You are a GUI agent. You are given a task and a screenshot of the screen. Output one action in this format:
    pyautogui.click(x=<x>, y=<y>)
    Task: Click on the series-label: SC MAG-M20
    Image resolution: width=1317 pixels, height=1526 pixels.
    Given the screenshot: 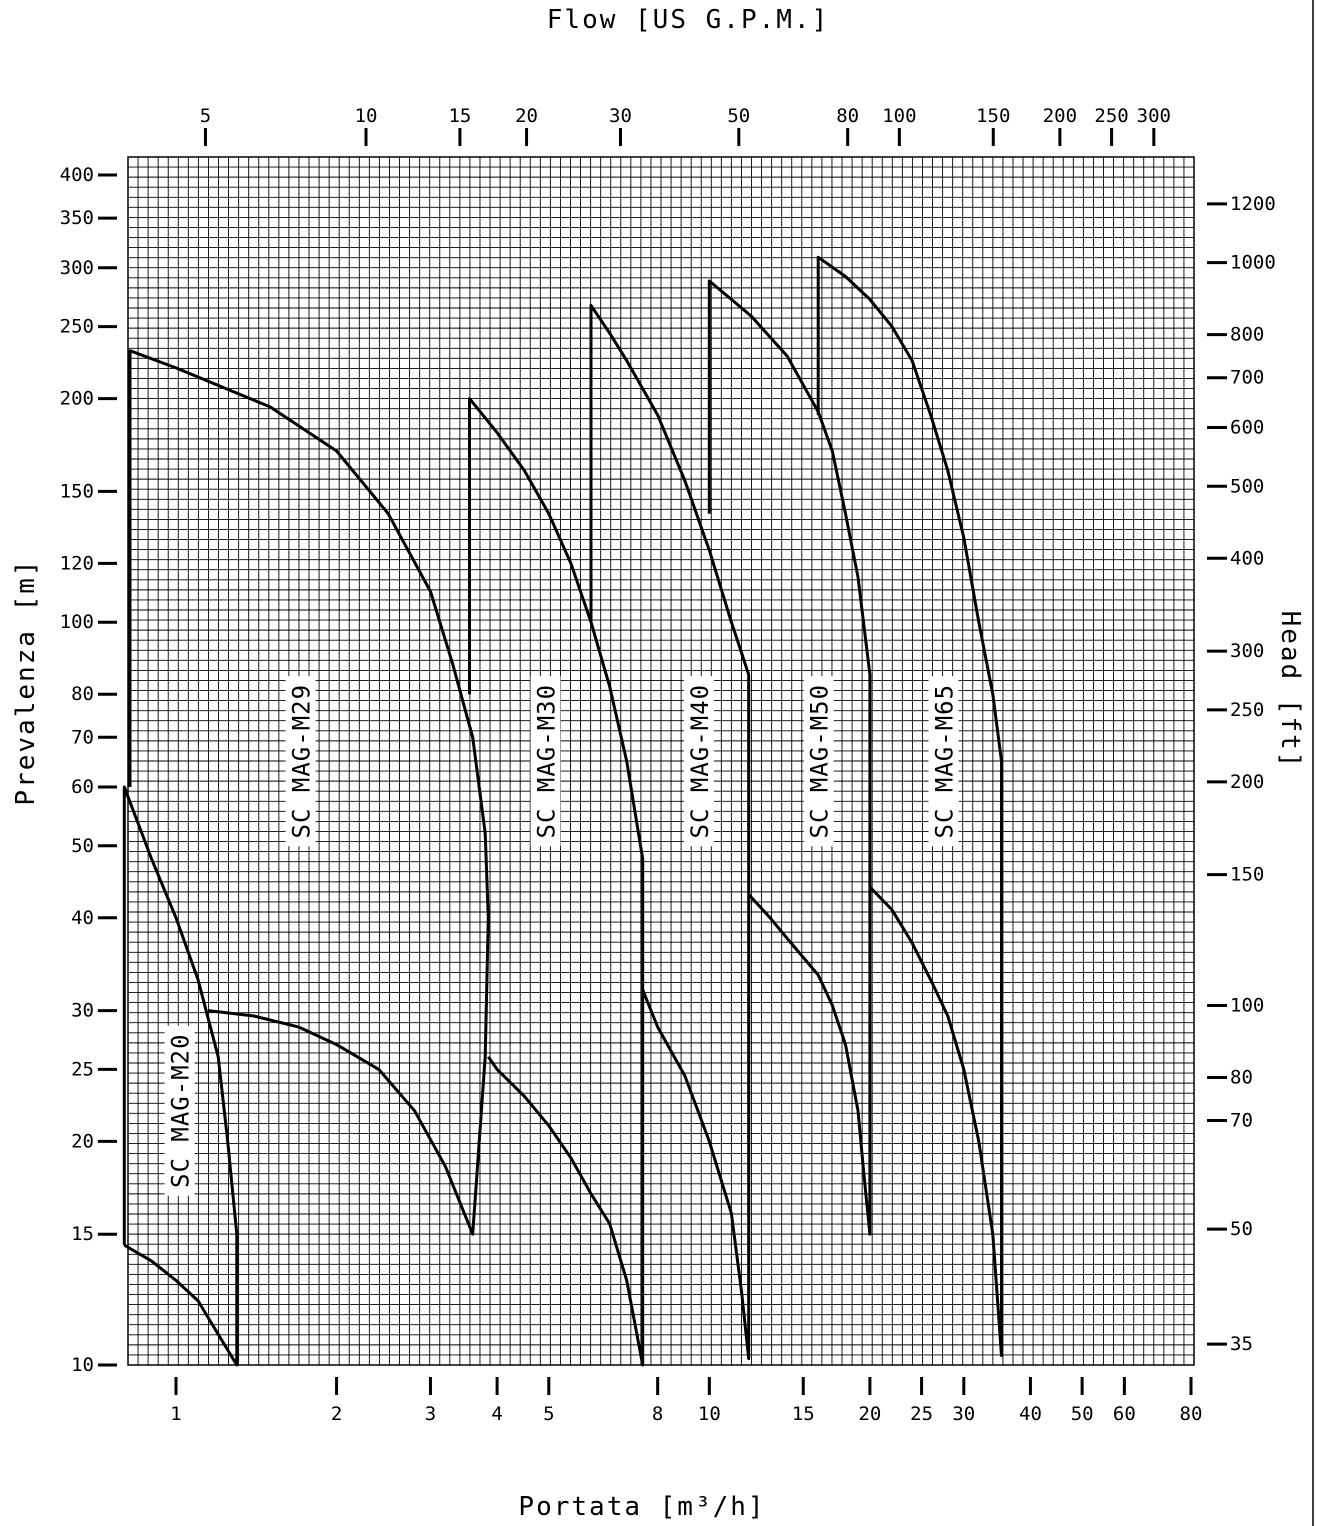 What is the action you would take?
    pyautogui.click(x=181, y=1110)
    